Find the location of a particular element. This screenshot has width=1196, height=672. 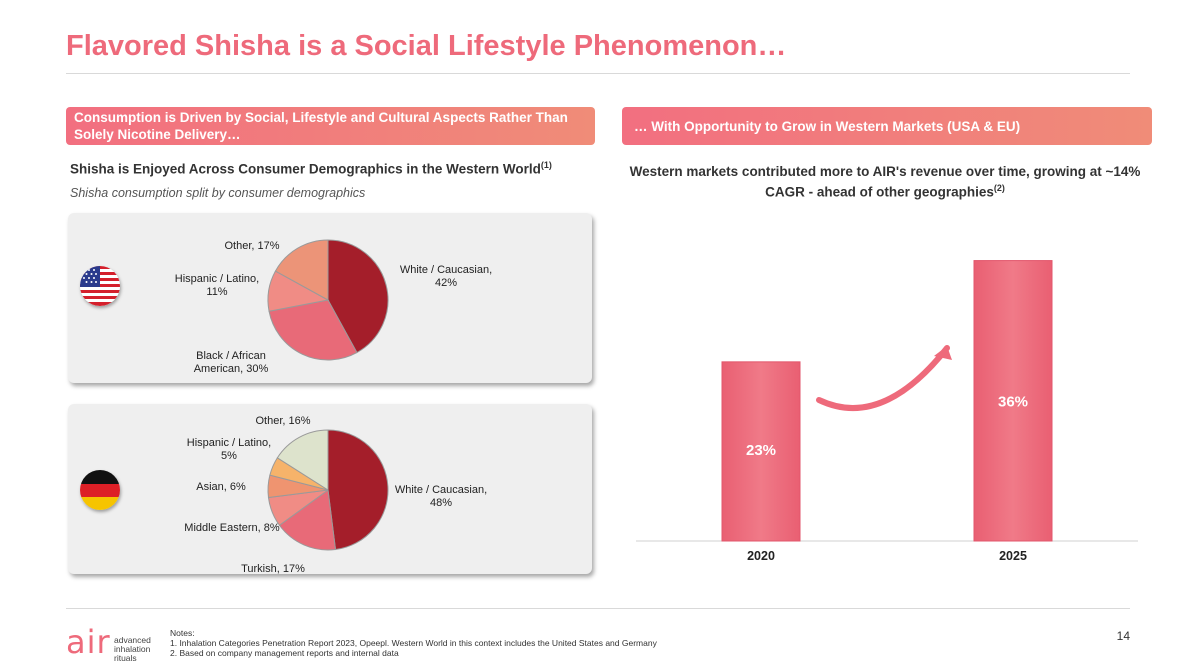

germany-slice-other is located at coordinates (302, 460).